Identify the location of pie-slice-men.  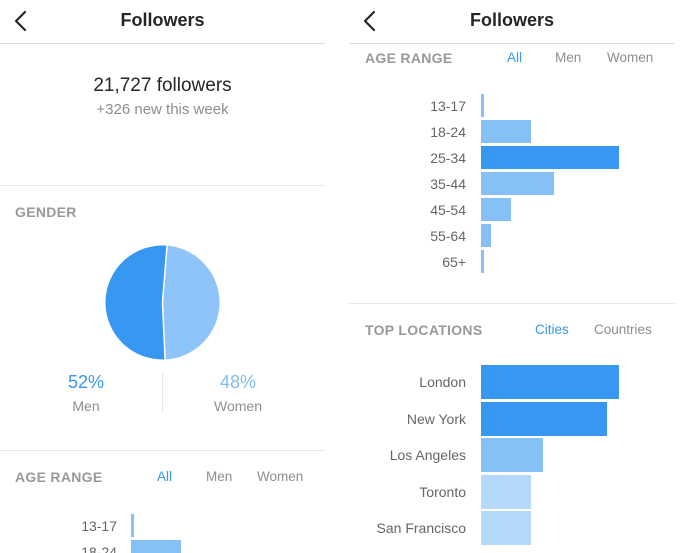
(136, 302).